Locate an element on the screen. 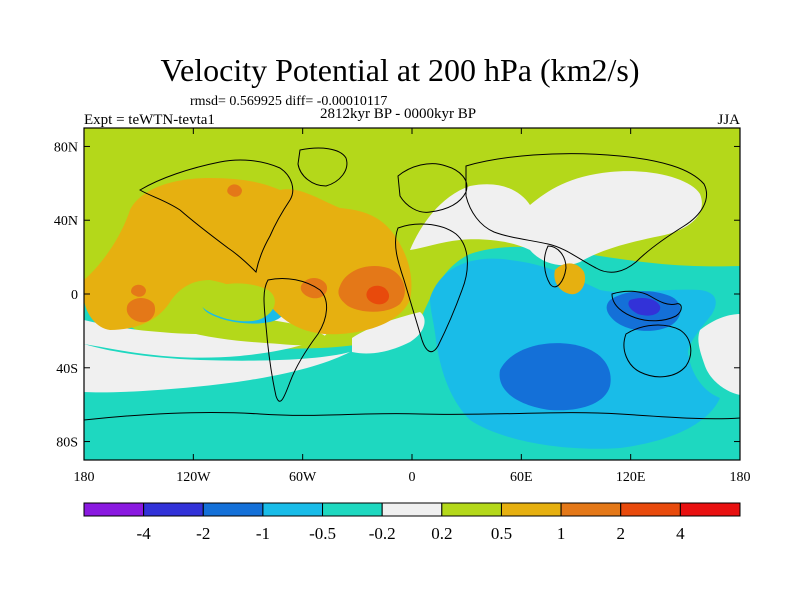  y-tick-label: 80S is located at coordinates (67, 443).